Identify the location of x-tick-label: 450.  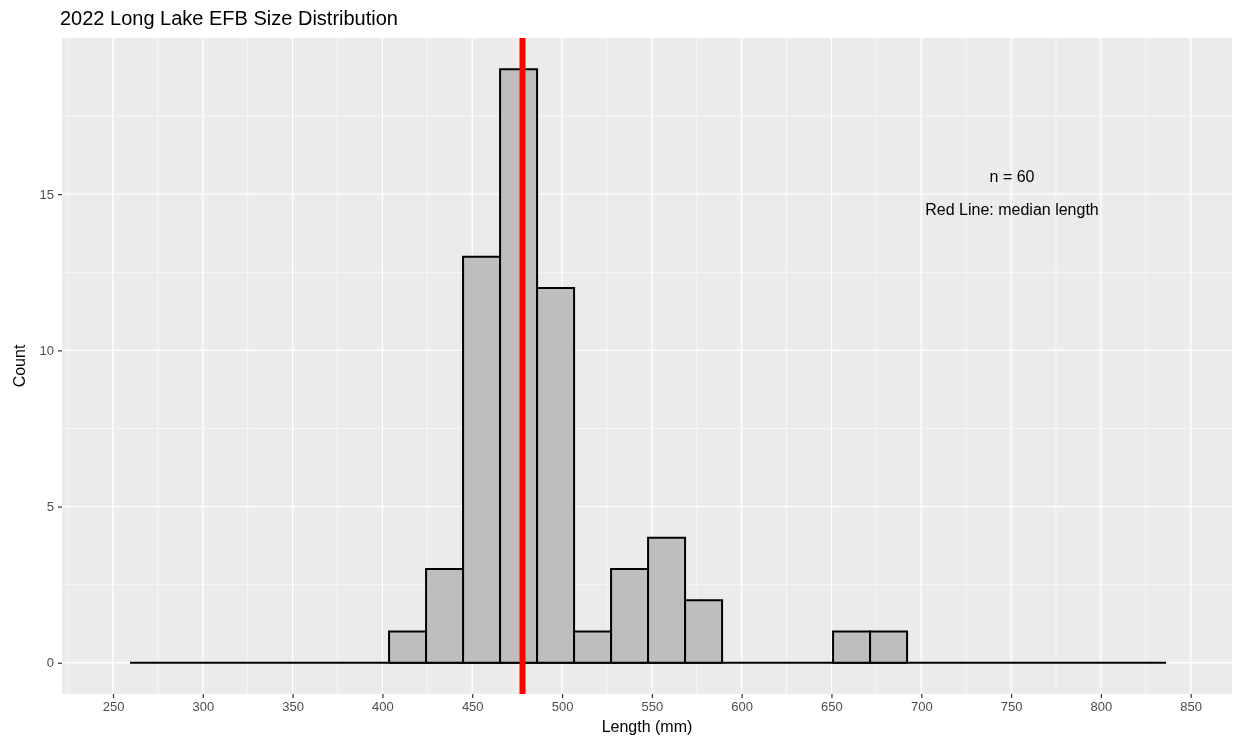
(472, 707).